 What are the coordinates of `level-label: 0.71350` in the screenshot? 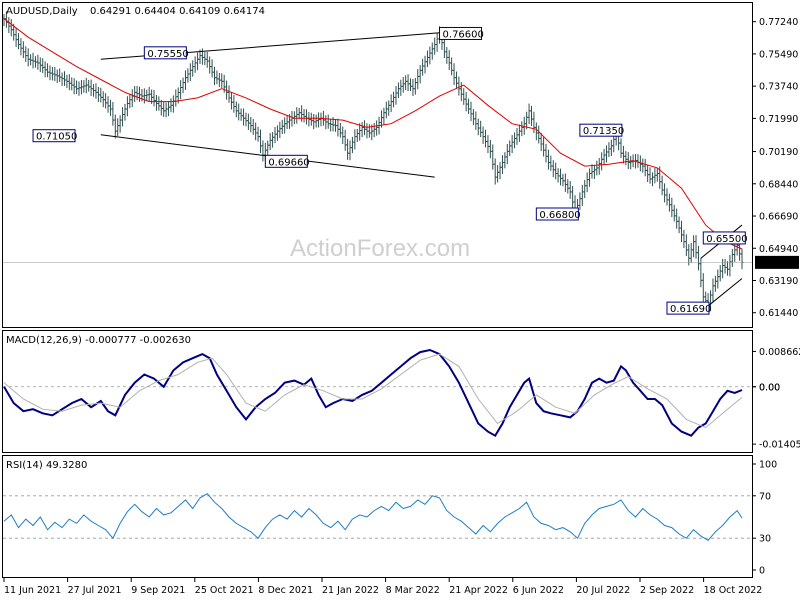 It's located at (601, 130).